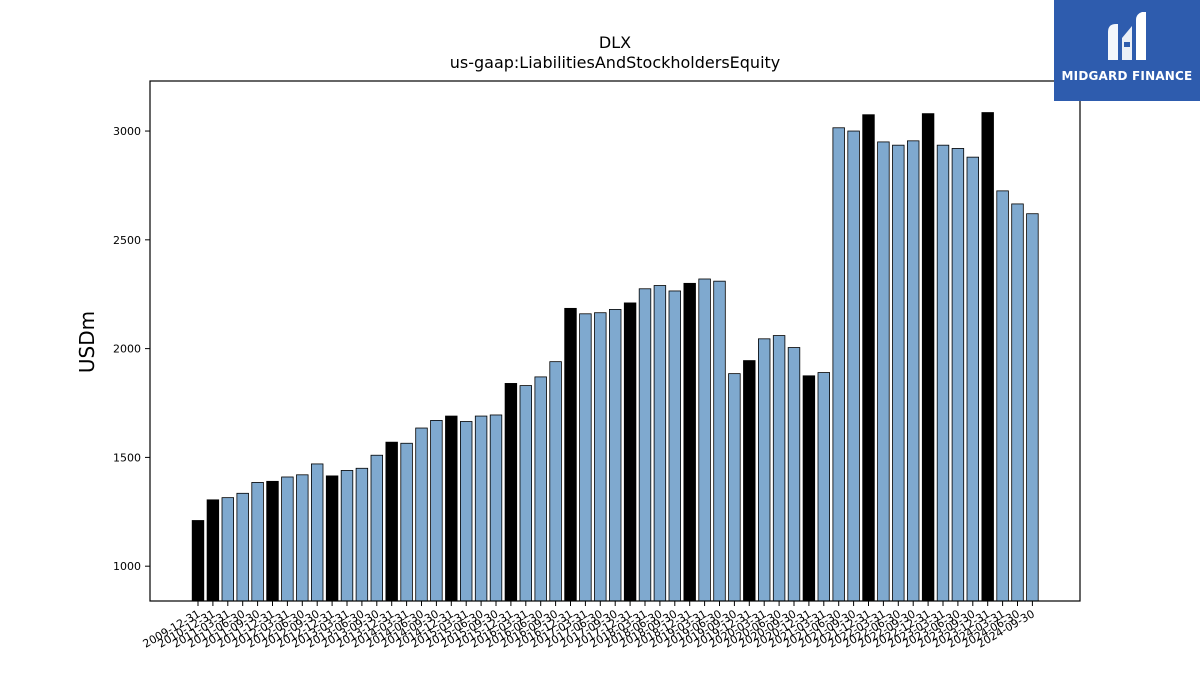 The height and width of the screenshot is (675, 1200). Describe the element at coordinates (1127, 76) in the screenshot. I see `brand-name: MIDGARD FINANCE` at that location.